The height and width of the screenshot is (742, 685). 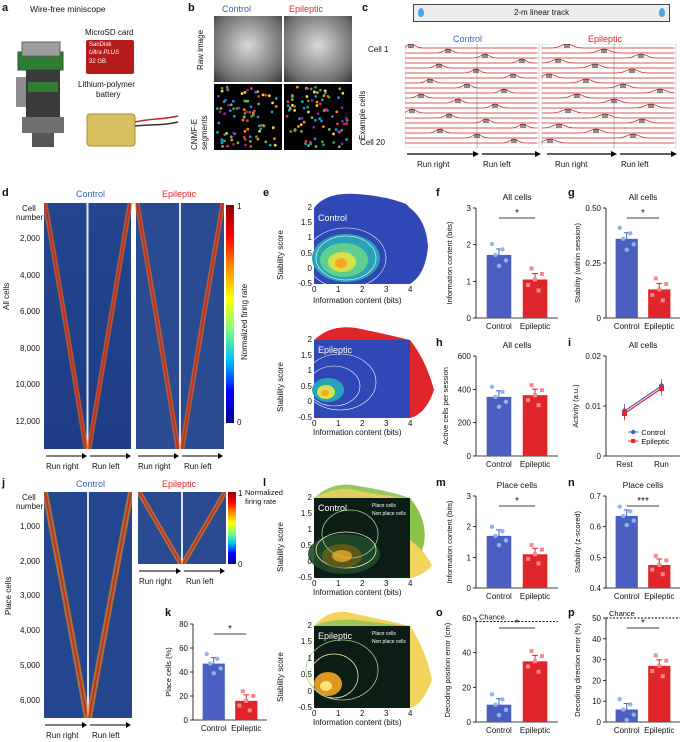 What do you see at coordinates (91, 484) in the screenshot?
I see `j-control-label: Control` at bounding box center [91, 484].